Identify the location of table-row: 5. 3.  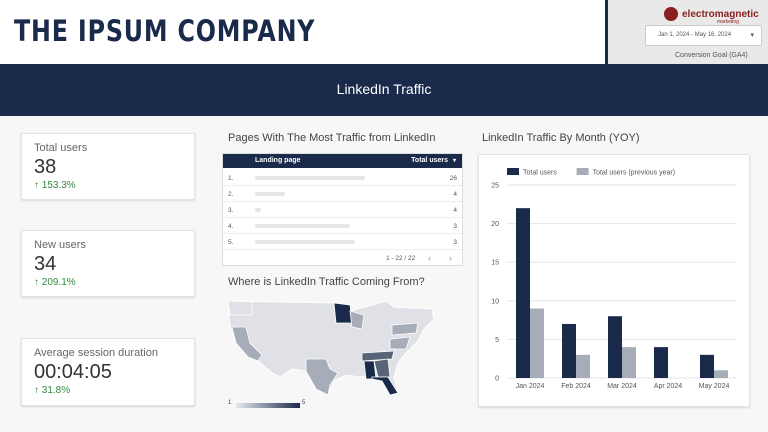
(342, 242).